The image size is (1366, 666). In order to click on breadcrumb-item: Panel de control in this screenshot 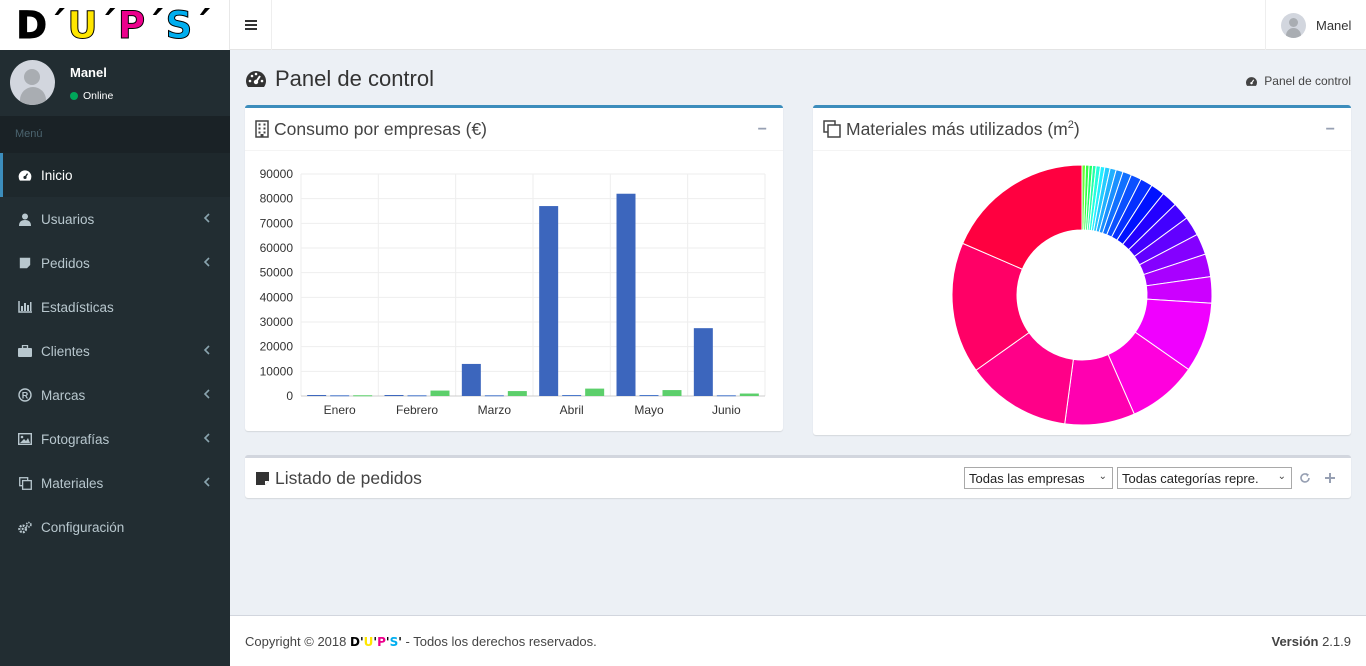, I will do `click(1307, 81)`.